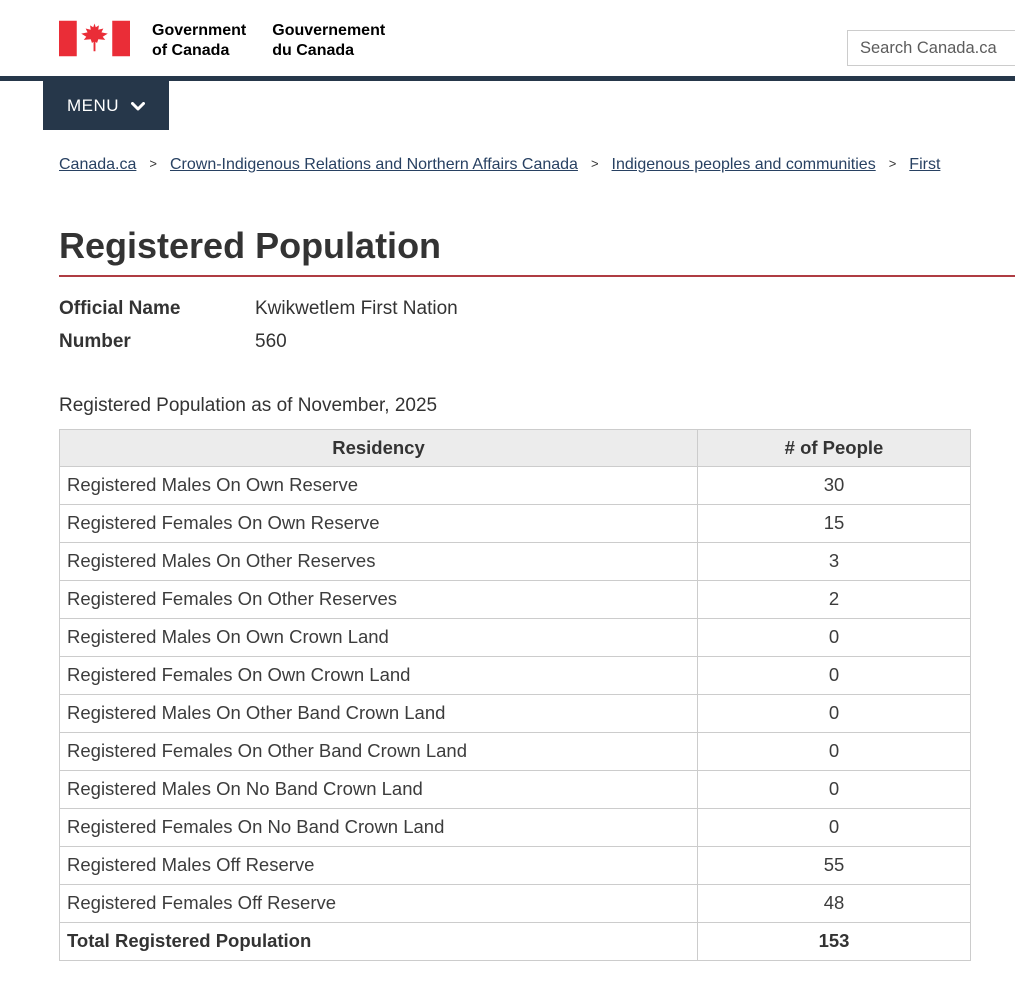 The image size is (1015, 991). Describe the element at coordinates (378, 941) in the screenshot. I see `total-label-cell: Total Registered Population` at that location.